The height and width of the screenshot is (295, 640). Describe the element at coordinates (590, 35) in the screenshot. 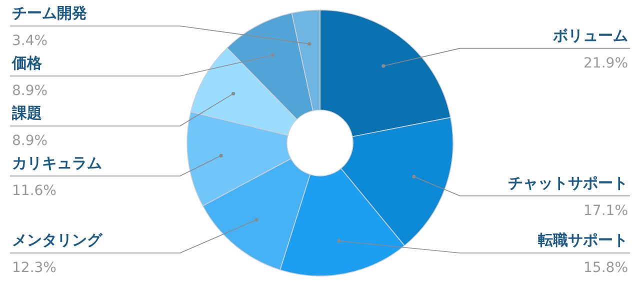

I see `slice-label: ボリューム` at that location.